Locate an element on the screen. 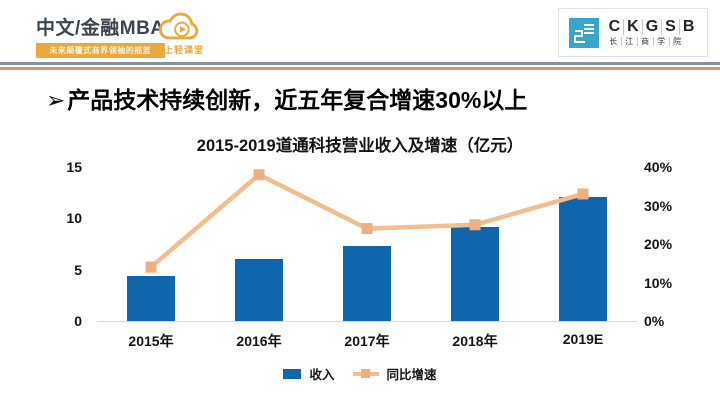 This screenshot has width=720, height=405. y-tick-label: 0 is located at coordinates (78, 321).